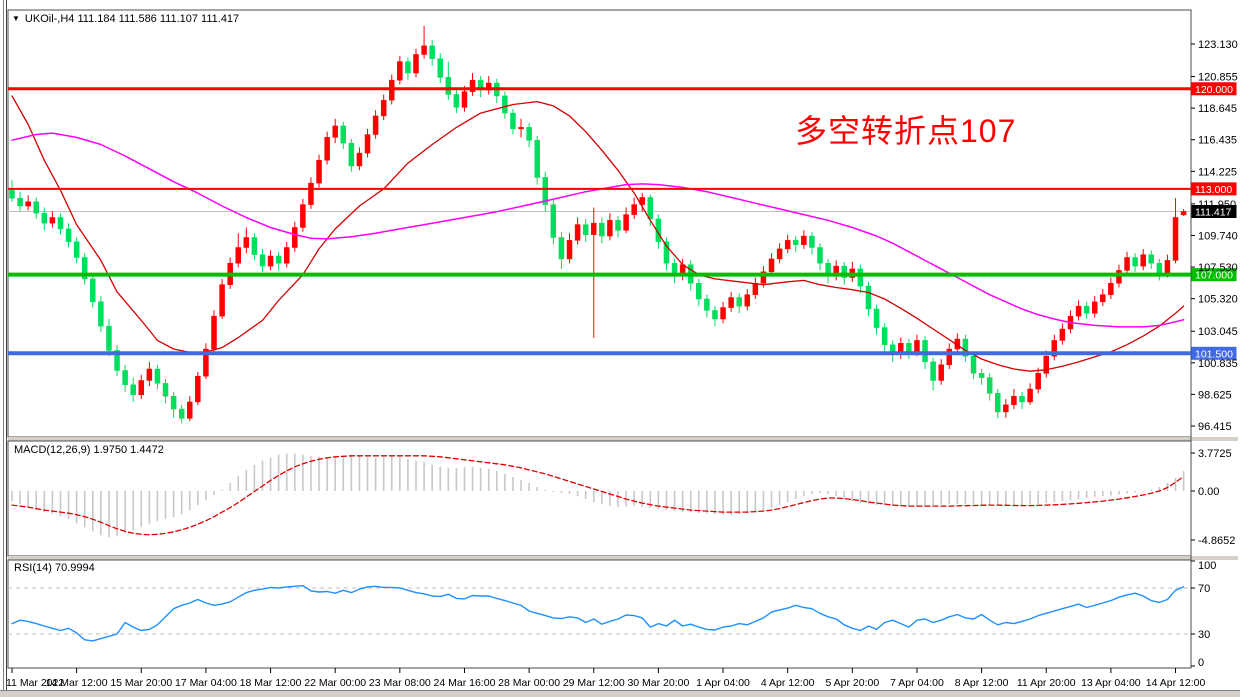 This screenshot has width=1240, height=697. What do you see at coordinates (141, 683) in the screenshot?
I see `svg-text: 15 Mar 20:00` at bounding box center [141, 683].